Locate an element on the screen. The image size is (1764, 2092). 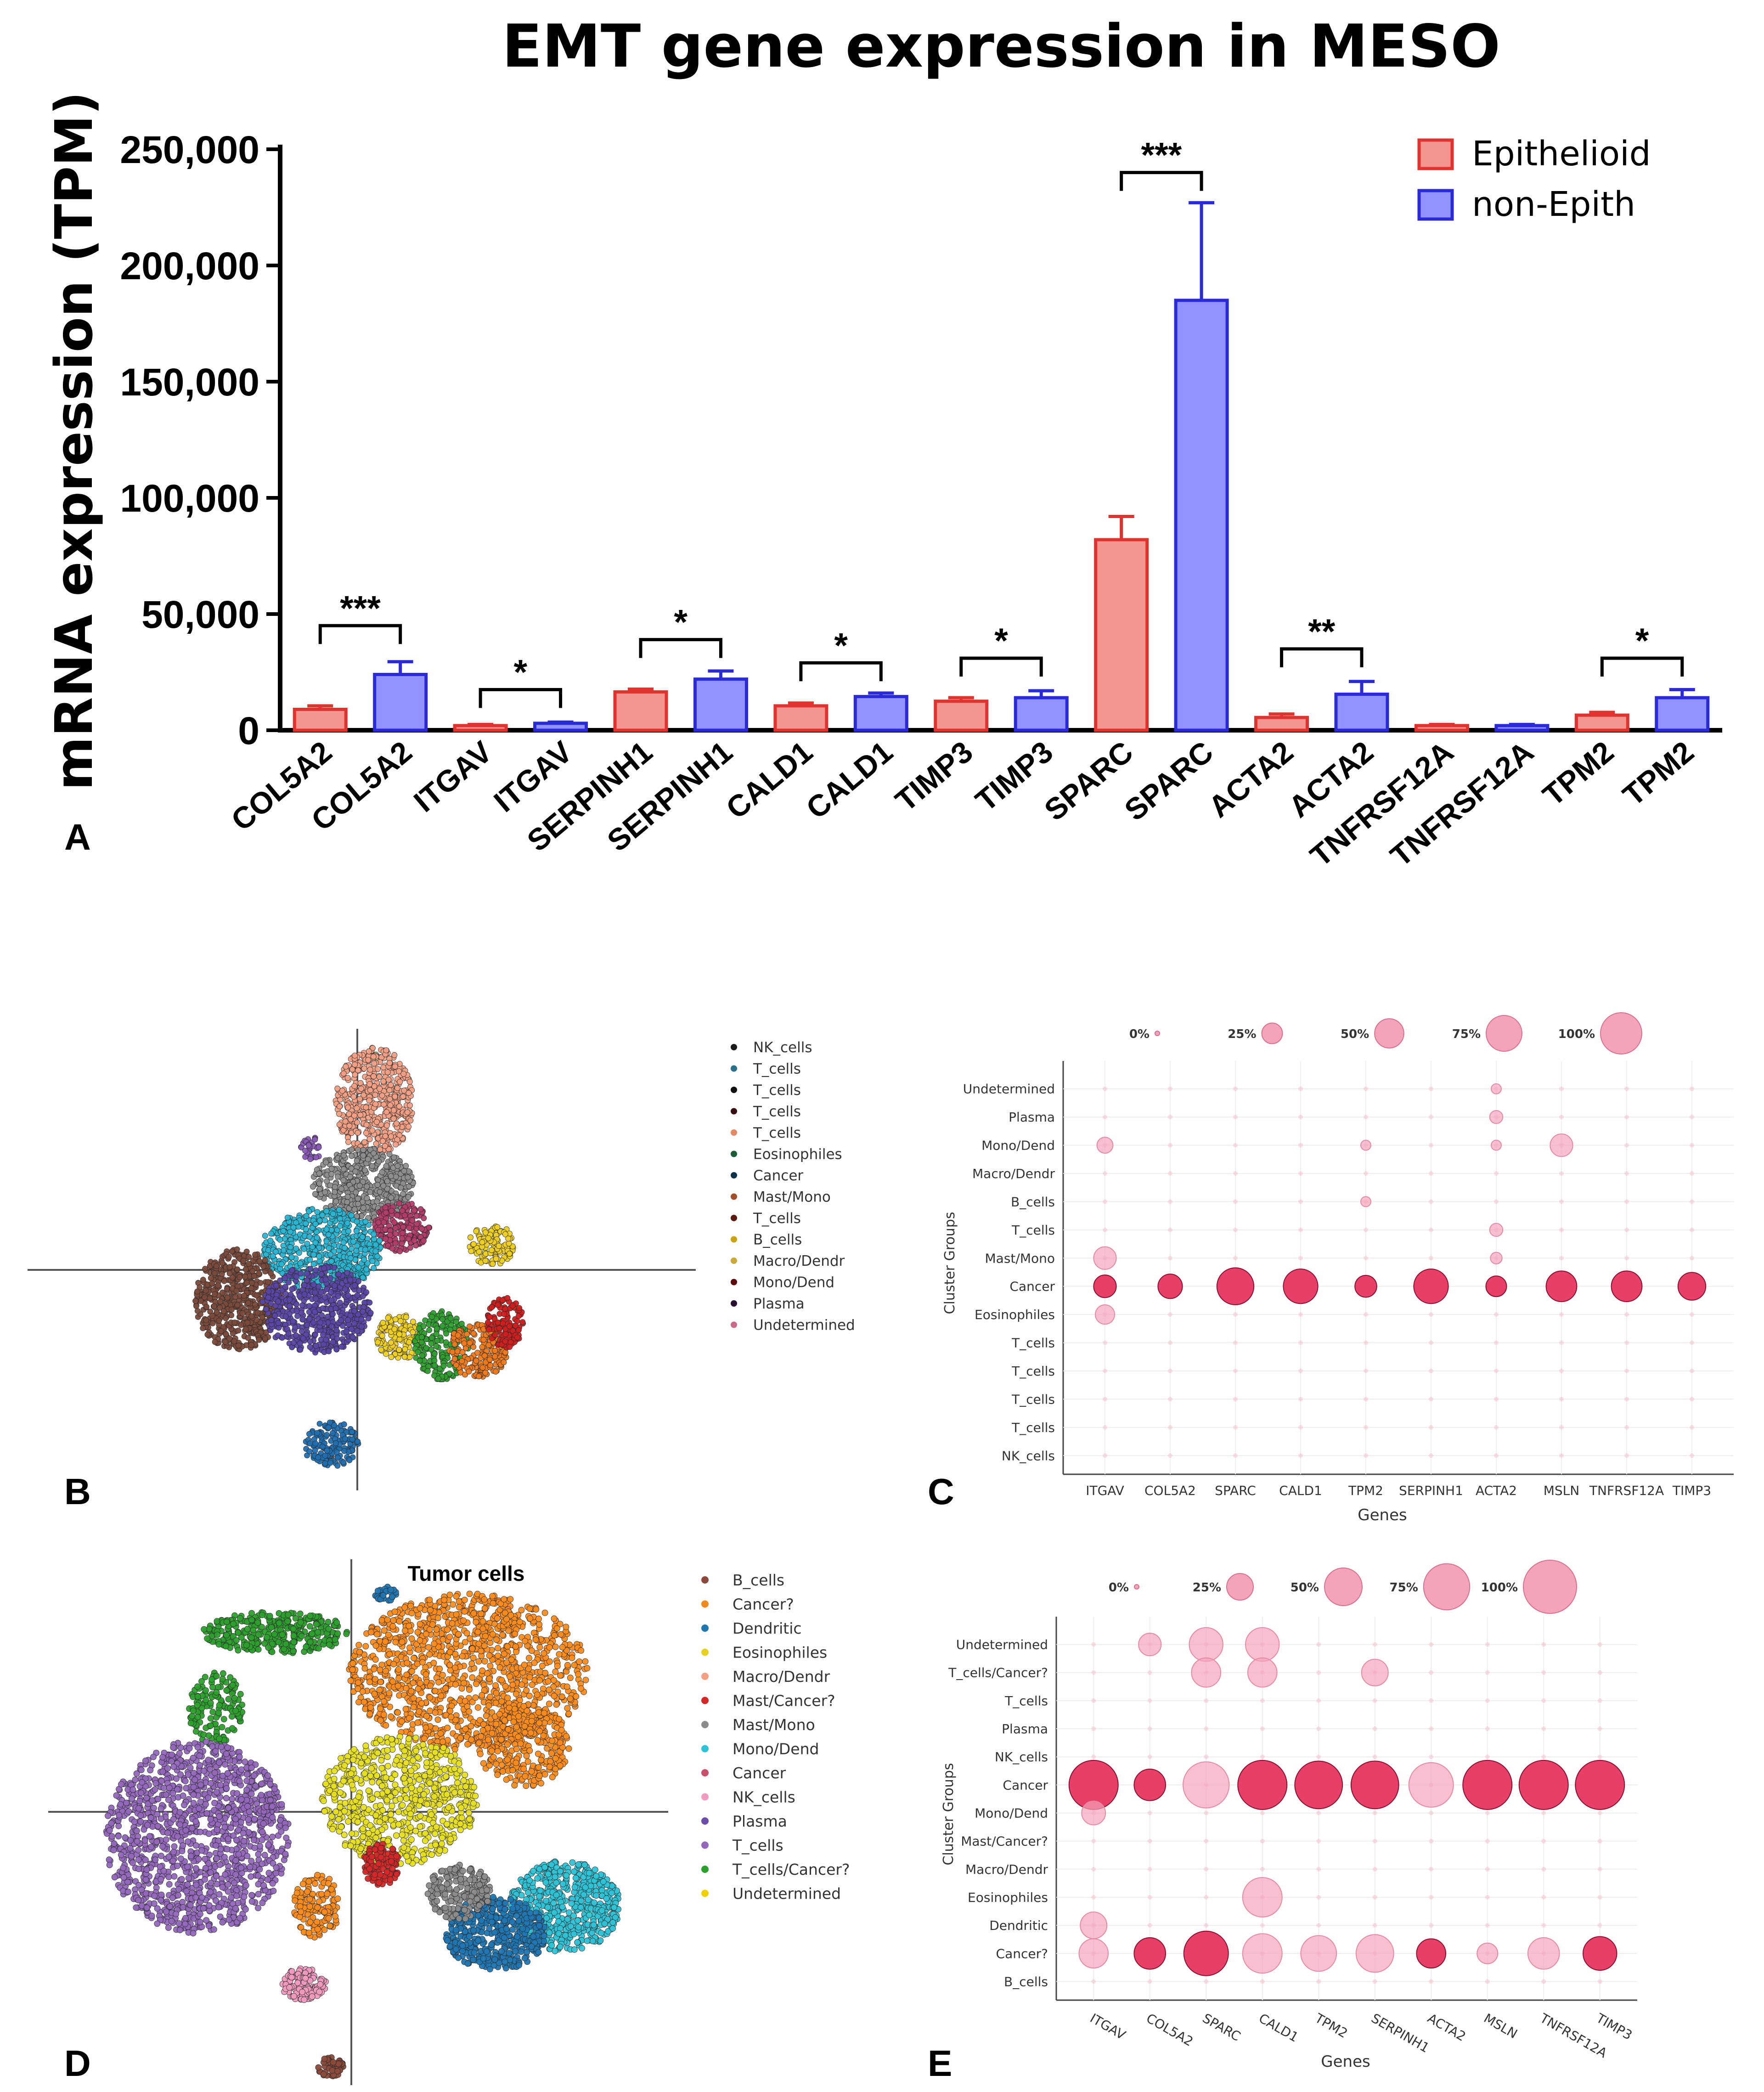
b-legend-dot is located at coordinates (734, 1111).